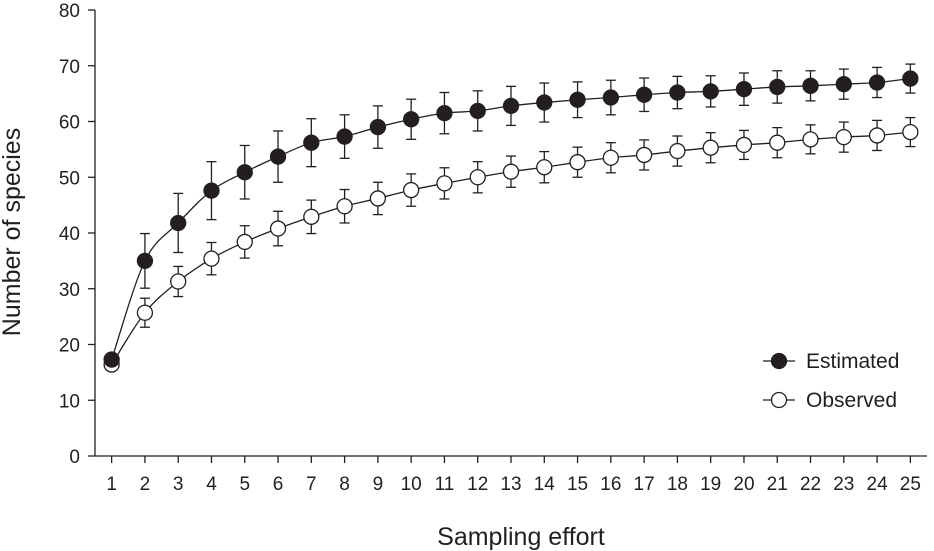 The width and height of the screenshot is (934, 551). Describe the element at coordinates (69, 290) in the screenshot. I see `y-tick-label: 30` at that location.